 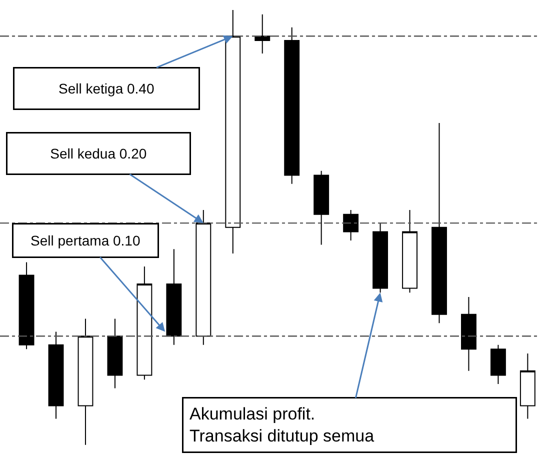 What do you see at coordinates (98, 154) in the screenshot?
I see `annotation: Sell kedua 0.20` at bounding box center [98, 154].